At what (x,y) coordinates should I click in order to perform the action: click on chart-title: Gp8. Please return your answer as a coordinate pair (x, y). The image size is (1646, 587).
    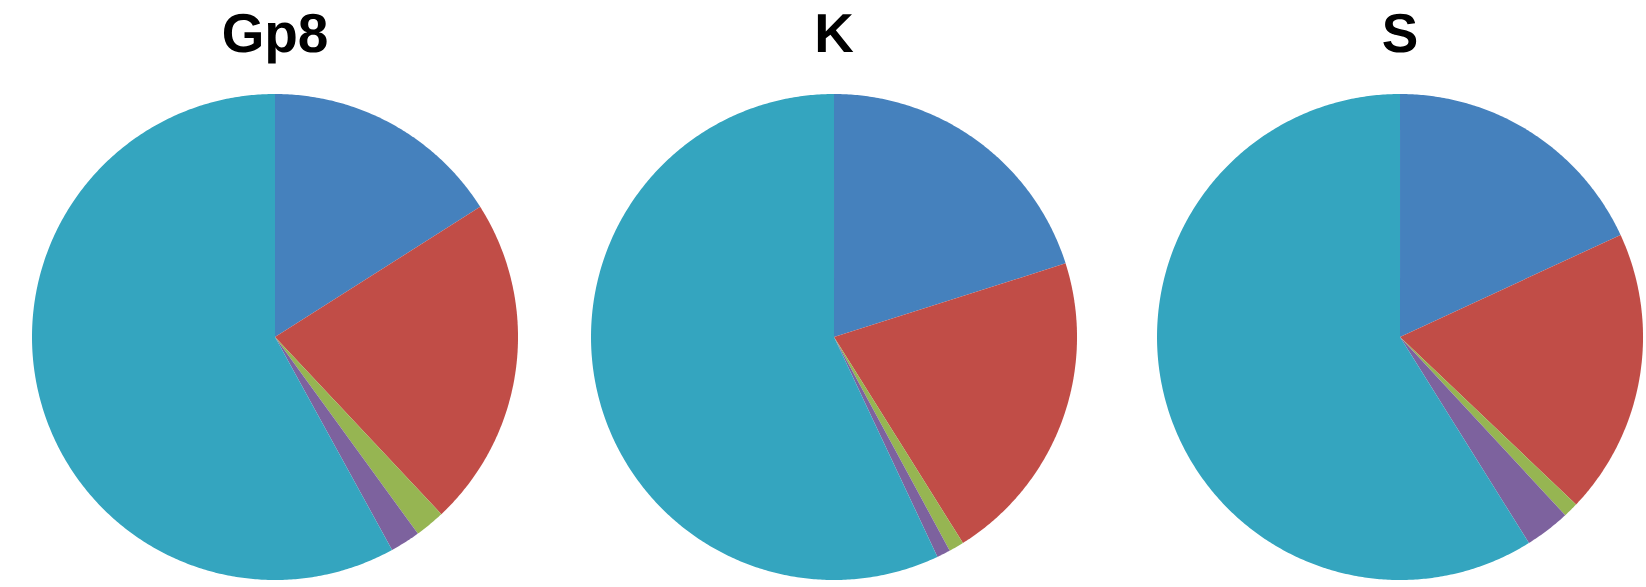
    Looking at the image, I should click on (275, 38).